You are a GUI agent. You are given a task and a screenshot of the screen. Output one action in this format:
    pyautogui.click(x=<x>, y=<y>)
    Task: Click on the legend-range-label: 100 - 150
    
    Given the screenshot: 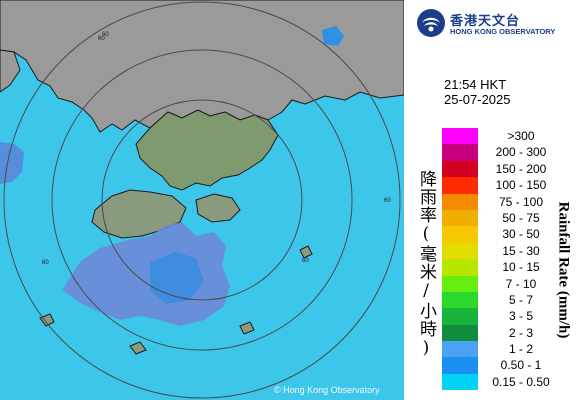 What is the action you would take?
    pyautogui.click(x=521, y=185)
    